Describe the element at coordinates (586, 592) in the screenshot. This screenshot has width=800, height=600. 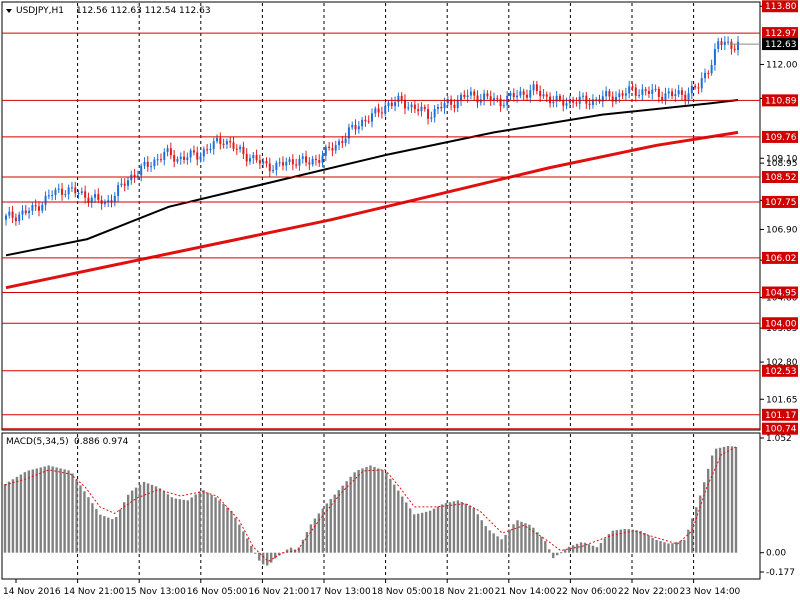
I see `time-tick-label: 22 Nov 06:00` at that location.